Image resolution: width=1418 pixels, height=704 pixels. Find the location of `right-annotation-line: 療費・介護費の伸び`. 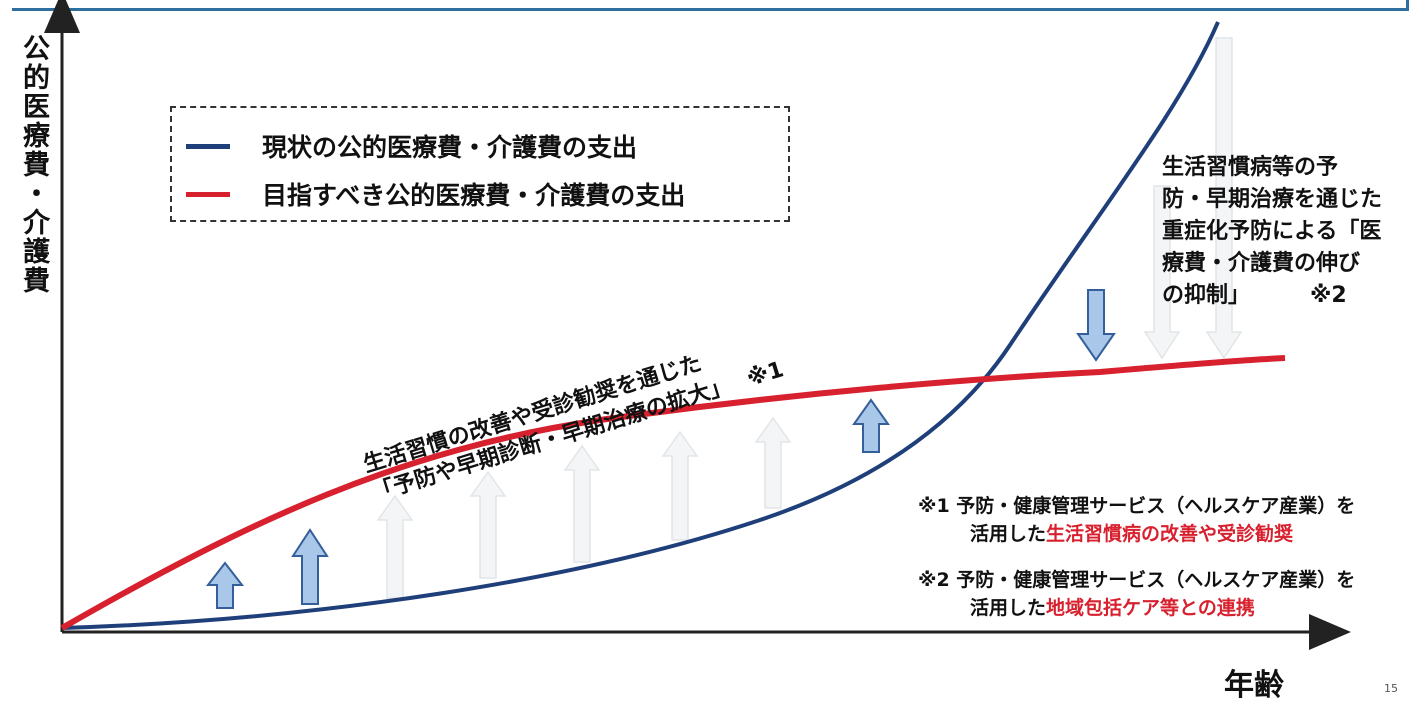

right-annotation-line: 療費・介護費の伸び is located at coordinates (1261, 263).